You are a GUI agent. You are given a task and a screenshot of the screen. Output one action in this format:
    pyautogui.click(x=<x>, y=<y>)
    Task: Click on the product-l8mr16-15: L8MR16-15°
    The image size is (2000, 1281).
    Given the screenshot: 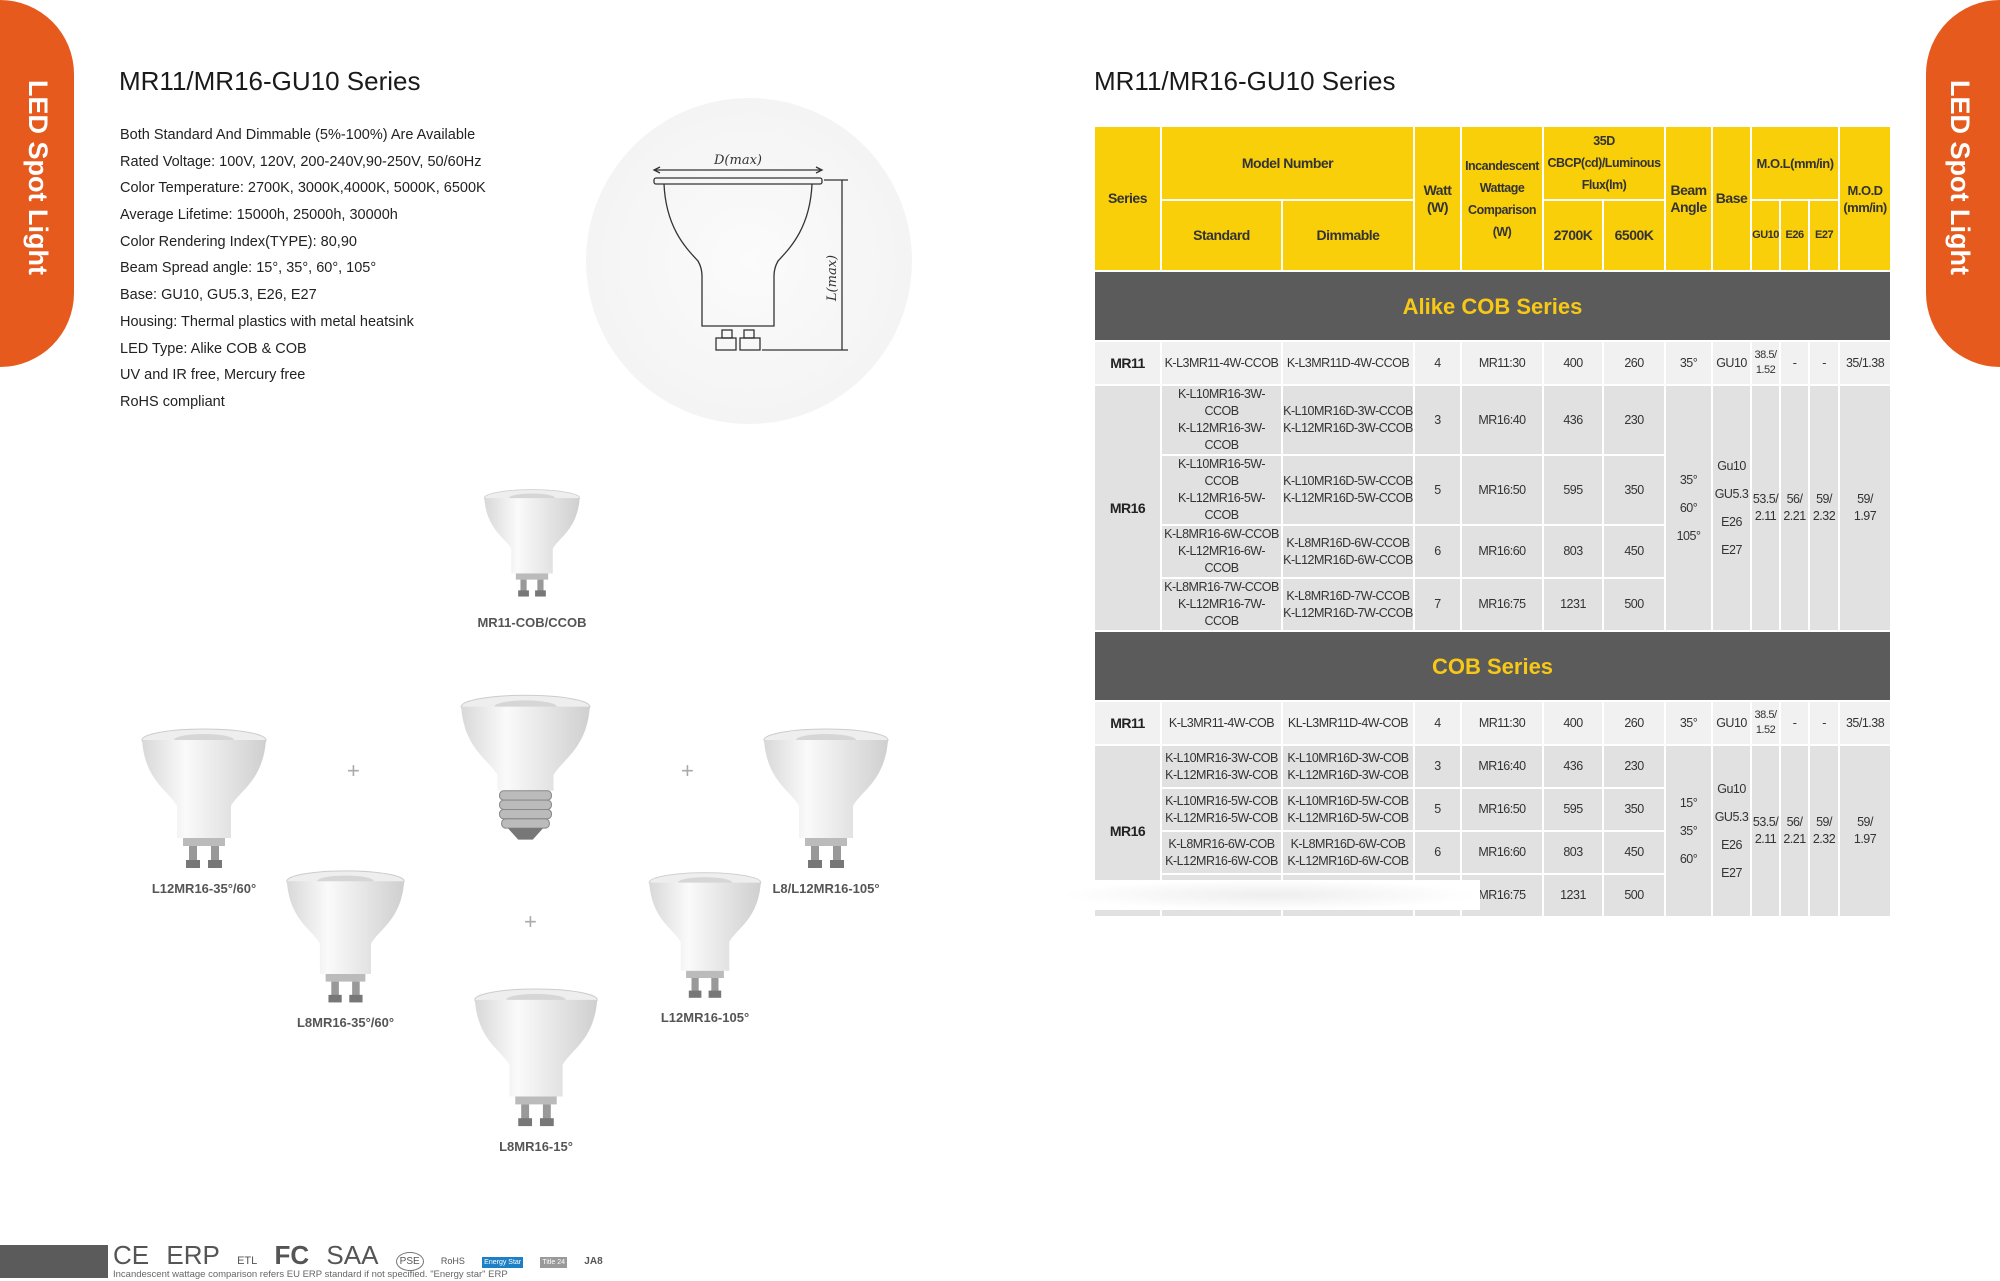 What is the action you would take?
    pyautogui.click(x=536, y=1070)
    